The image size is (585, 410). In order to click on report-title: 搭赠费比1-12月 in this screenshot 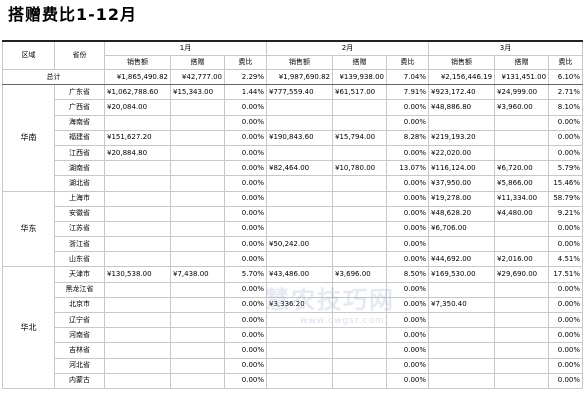, I will do `click(73, 14)`.